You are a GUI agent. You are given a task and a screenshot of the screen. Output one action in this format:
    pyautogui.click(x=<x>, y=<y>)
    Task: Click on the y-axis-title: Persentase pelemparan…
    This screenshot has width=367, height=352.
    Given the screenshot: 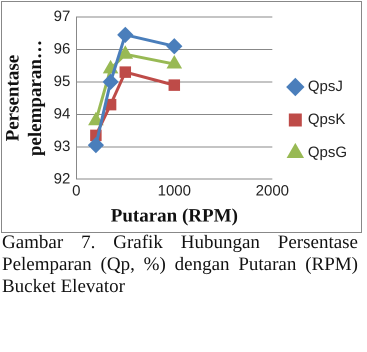 What is the action you would take?
    pyautogui.click(x=24, y=98)
    